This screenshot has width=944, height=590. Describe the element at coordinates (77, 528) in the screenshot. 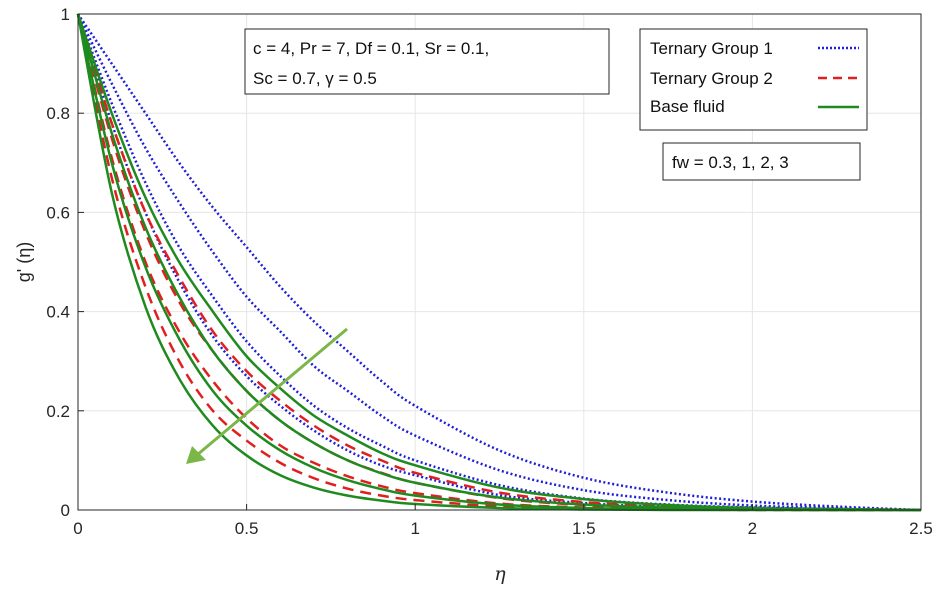

I see `x-tick-label: 0` at that location.